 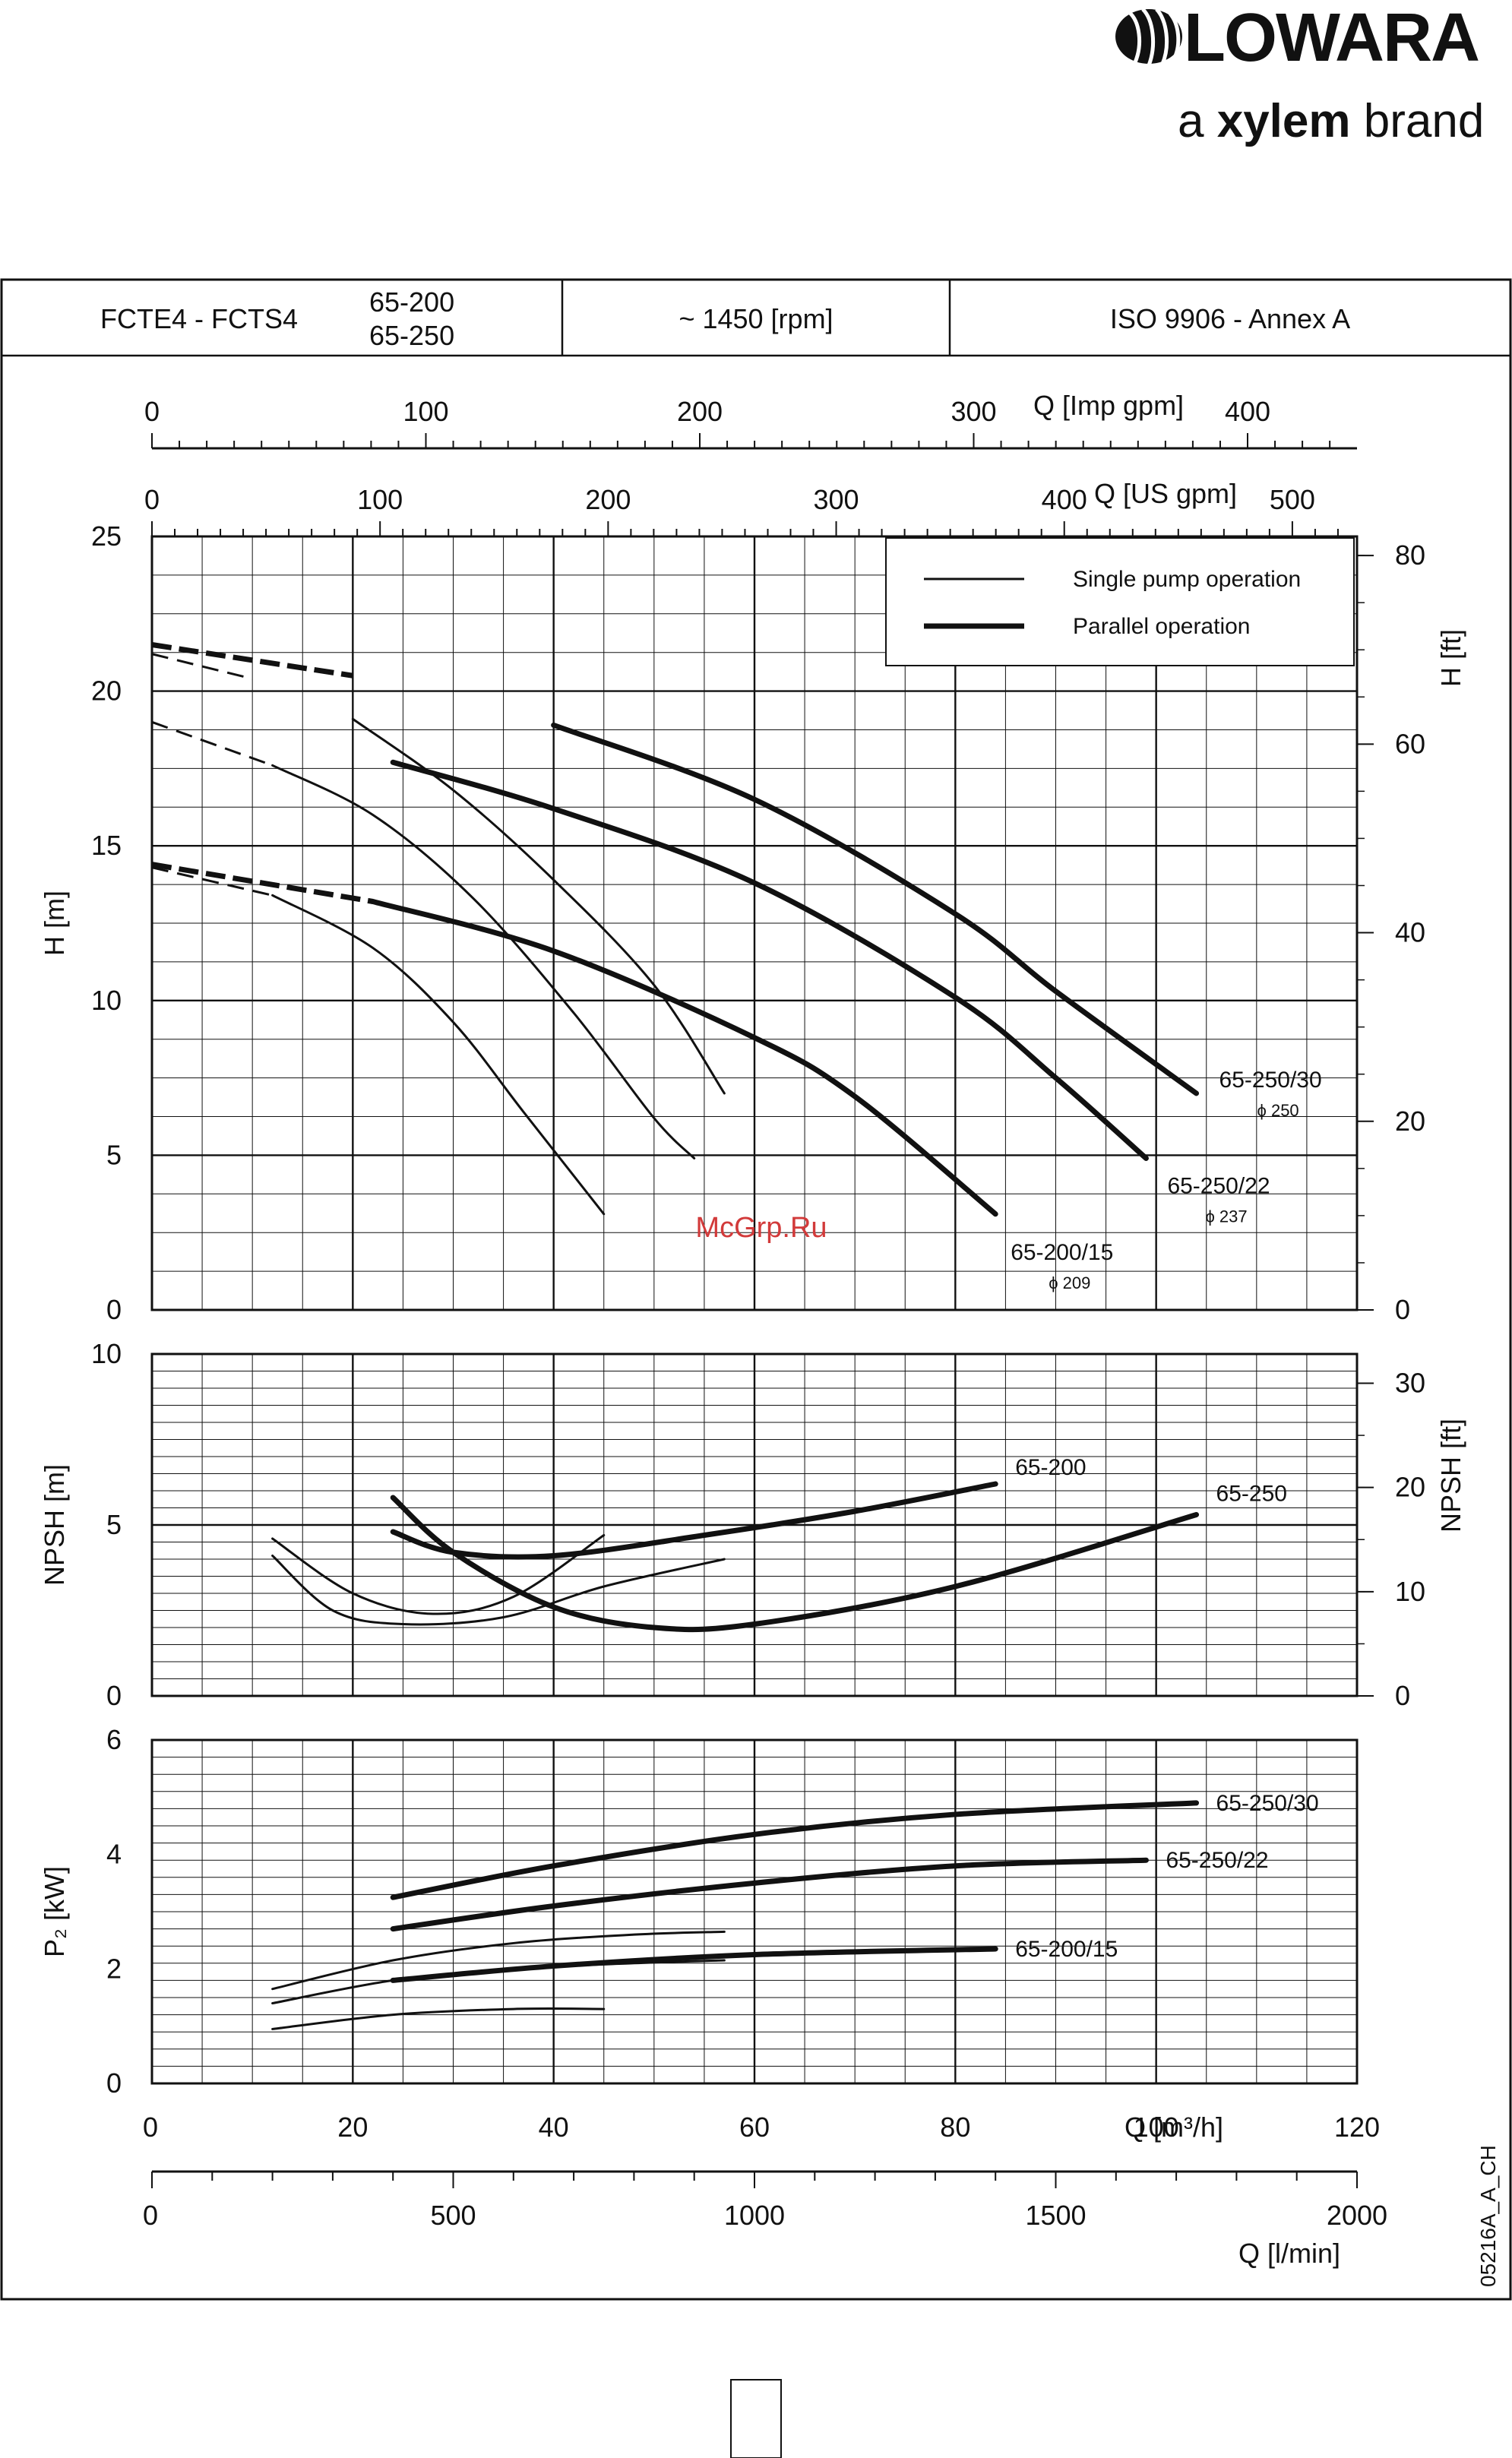 I want to click on watermark: McGrp.Ru, so click(x=761, y=1228).